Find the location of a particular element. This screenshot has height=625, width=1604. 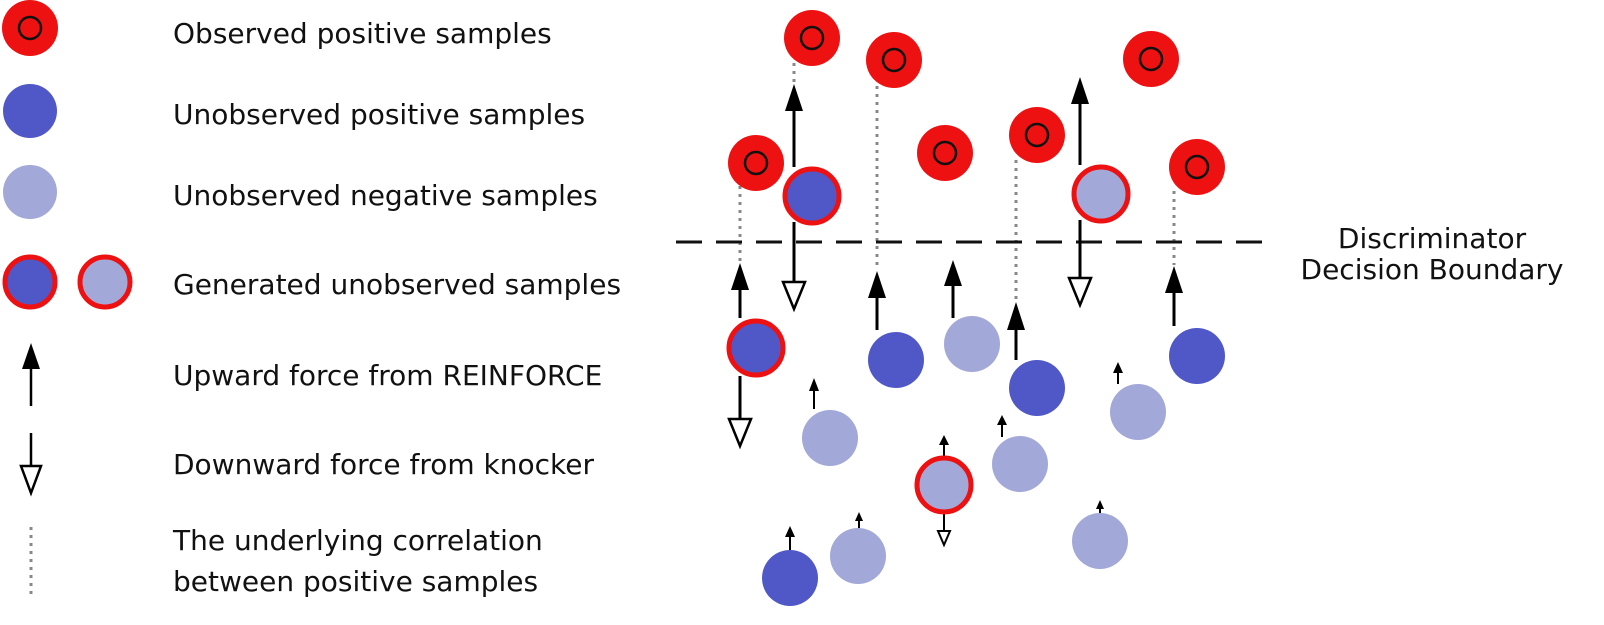

generated-unobserved-samples is located at coordinates (928, 339).